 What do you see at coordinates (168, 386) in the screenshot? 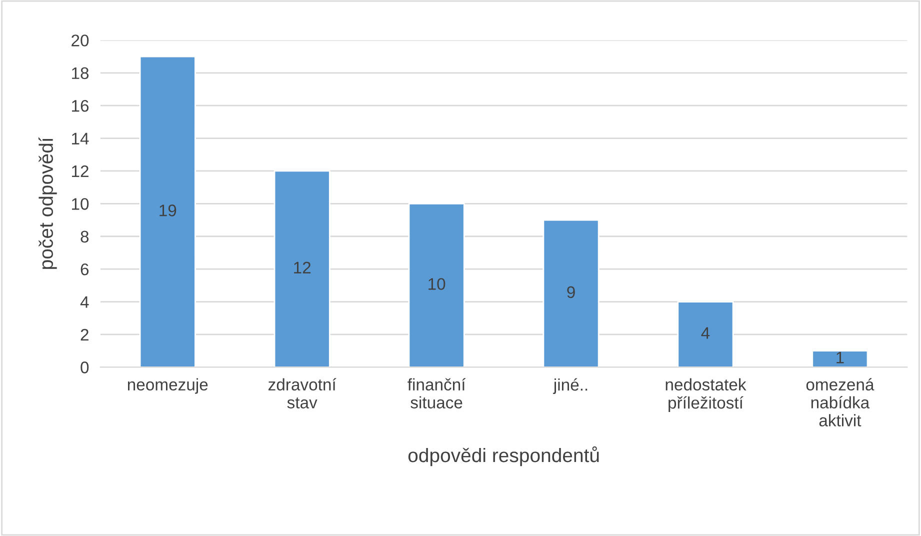
I see `x-tick-label: neomezuje` at bounding box center [168, 386].